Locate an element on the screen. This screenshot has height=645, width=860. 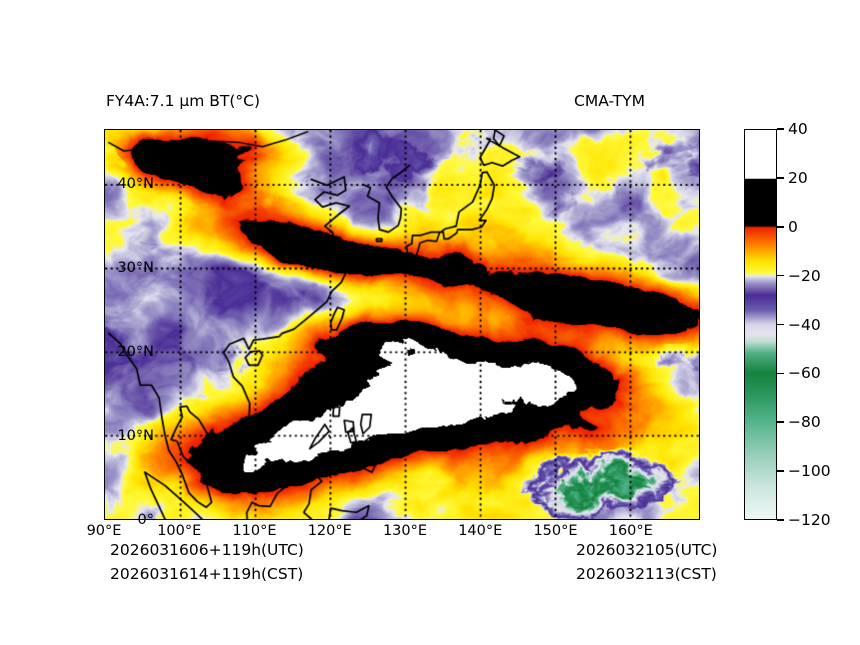
x-tick-label-1: 100°E is located at coordinates (179, 531).